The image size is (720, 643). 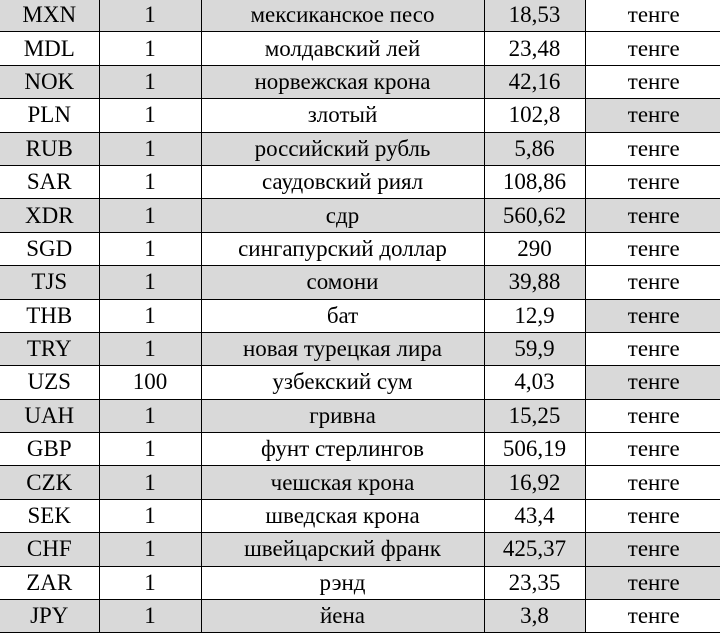 I want to click on currency-code-cell: UZS, so click(x=50, y=382).